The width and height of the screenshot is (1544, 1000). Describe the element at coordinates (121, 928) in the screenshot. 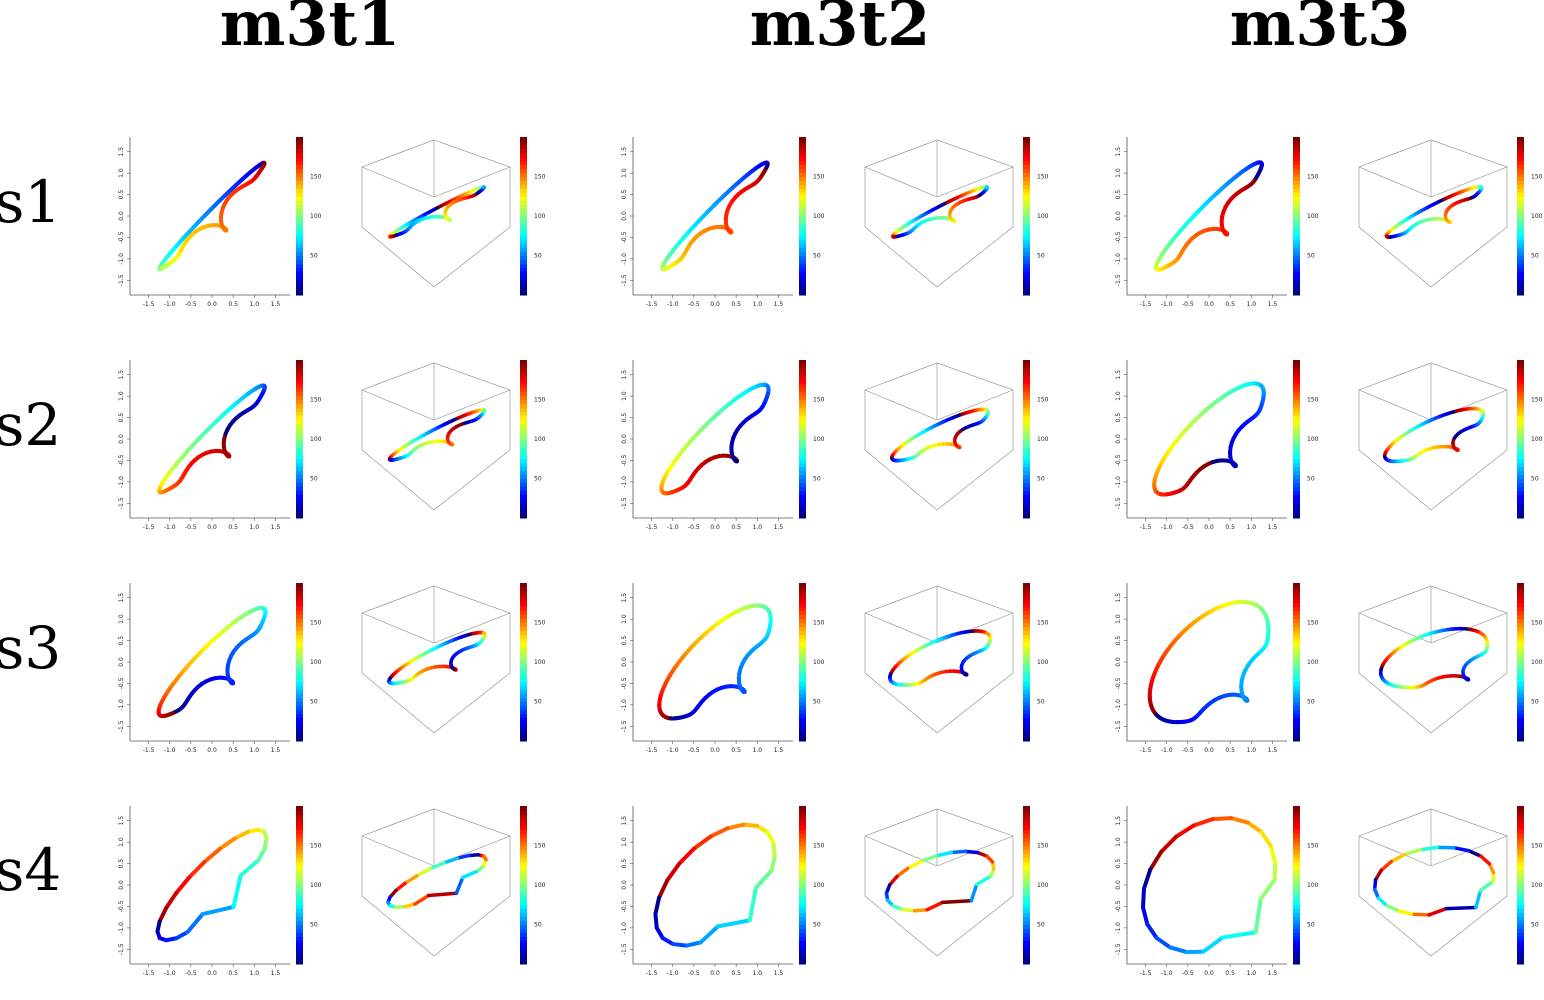

I see `y-tick-label: -1.0` at that location.